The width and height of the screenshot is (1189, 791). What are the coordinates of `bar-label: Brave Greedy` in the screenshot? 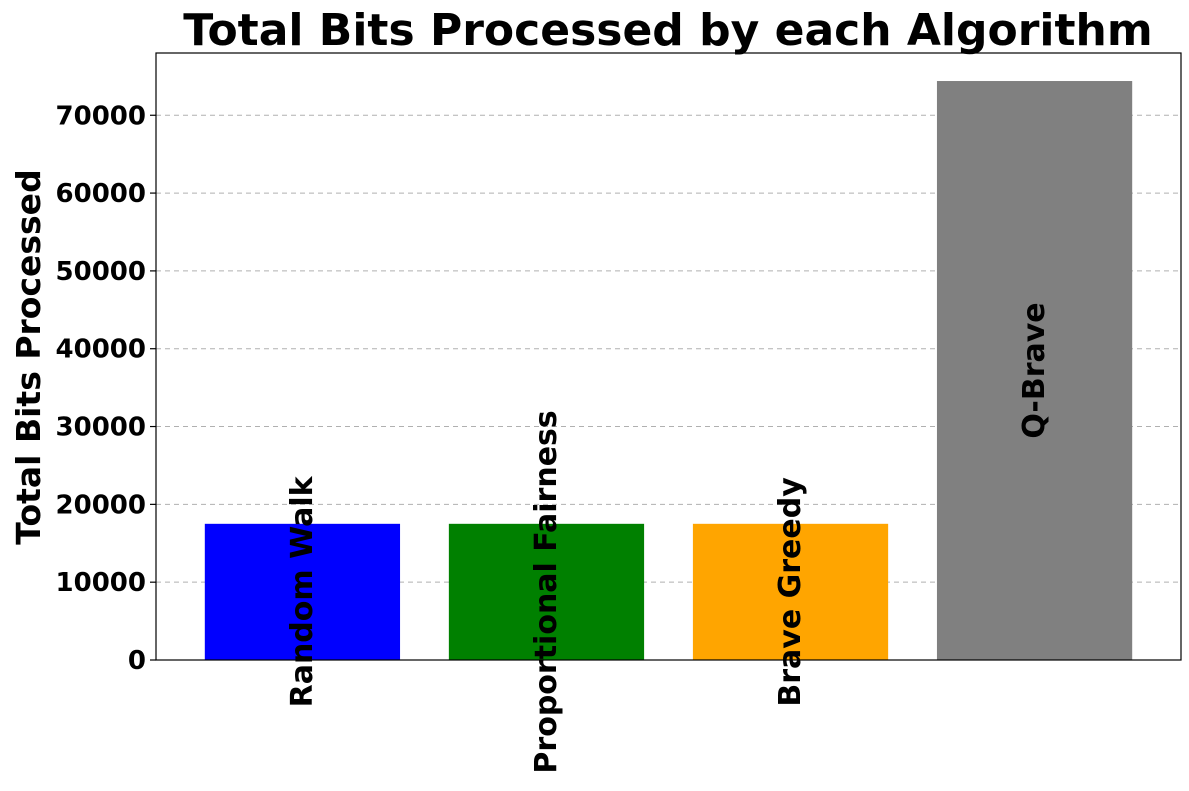 It's located at (790, 592).